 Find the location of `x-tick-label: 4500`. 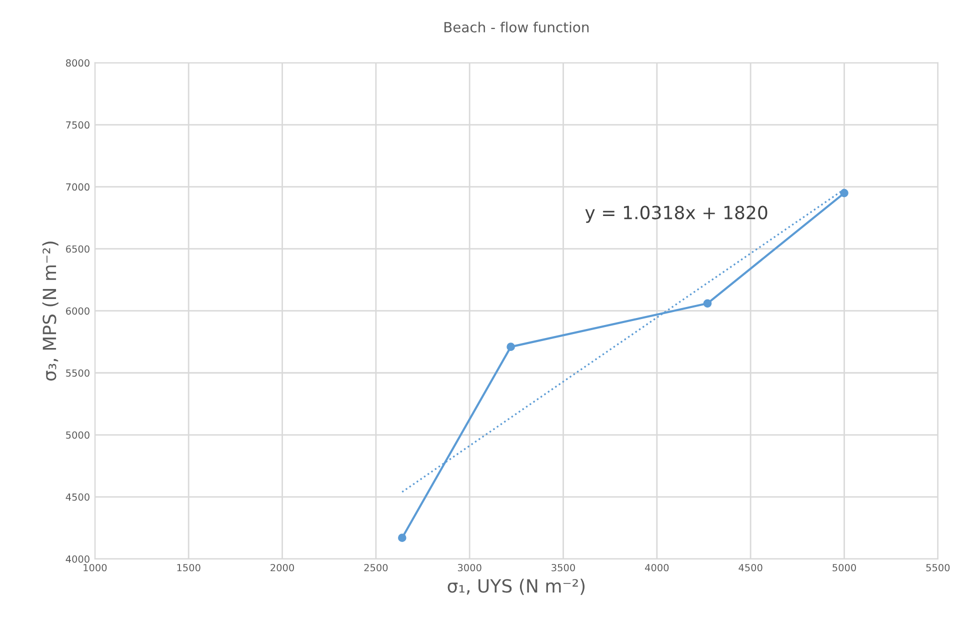

x-tick-label: 4500 is located at coordinates (750, 568).